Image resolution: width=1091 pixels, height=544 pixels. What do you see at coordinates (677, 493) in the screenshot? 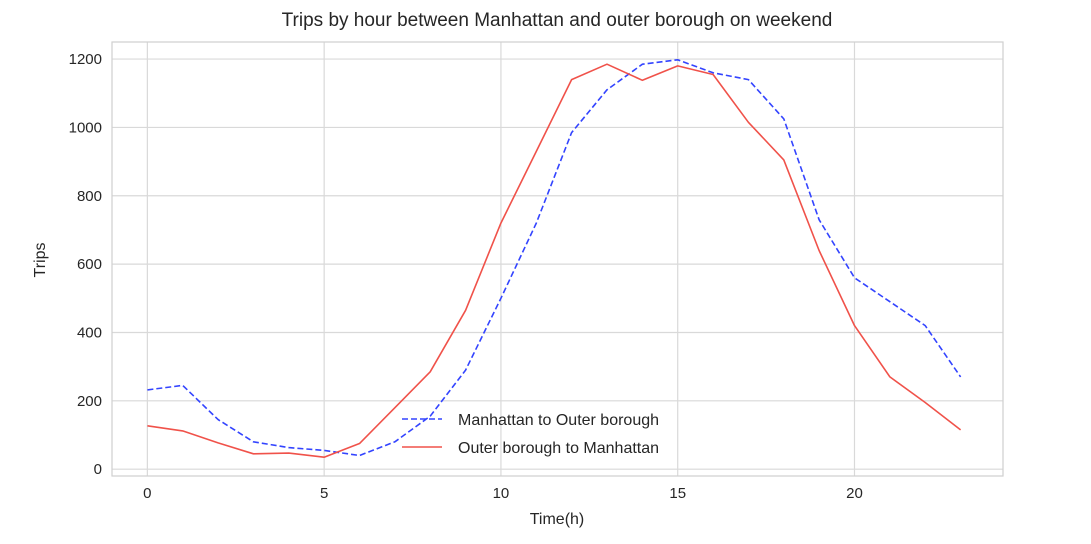
I see `x-tick-label: 15` at bounding box center [677, 493].